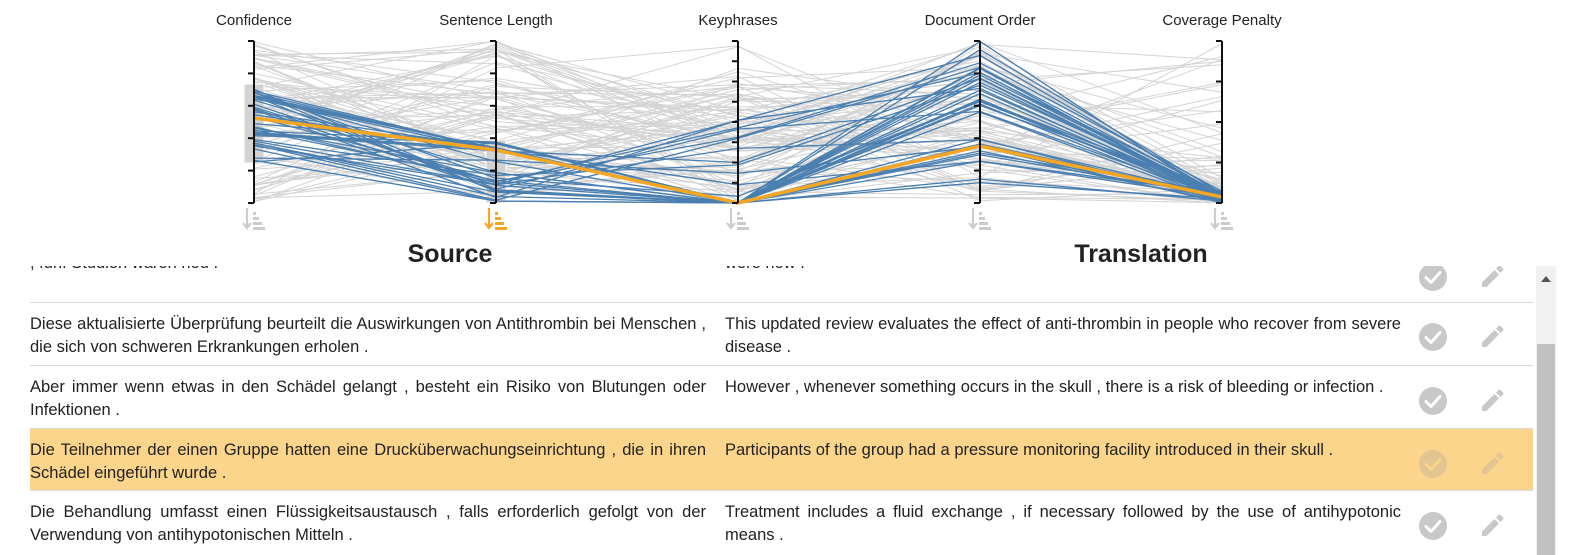 The image size is (1574, 555). Describe the element at coordinates (980, 20) in the screenshot. I see `axis-label-document-order: Document Order` at that location.